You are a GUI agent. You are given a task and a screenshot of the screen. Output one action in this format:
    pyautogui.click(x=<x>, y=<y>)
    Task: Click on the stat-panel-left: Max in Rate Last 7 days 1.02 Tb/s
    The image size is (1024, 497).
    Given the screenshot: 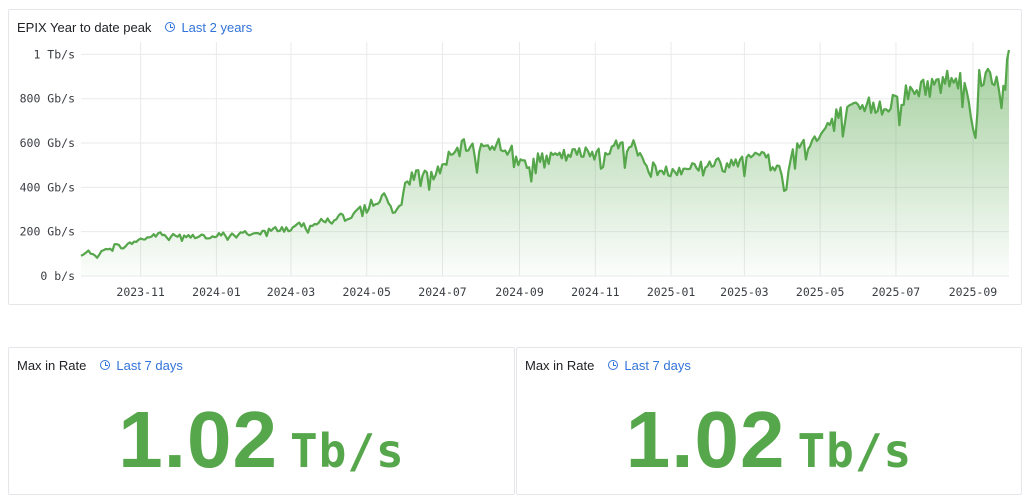 What is the action you would take?
    pyautogui.click(x=261, y=421)
    